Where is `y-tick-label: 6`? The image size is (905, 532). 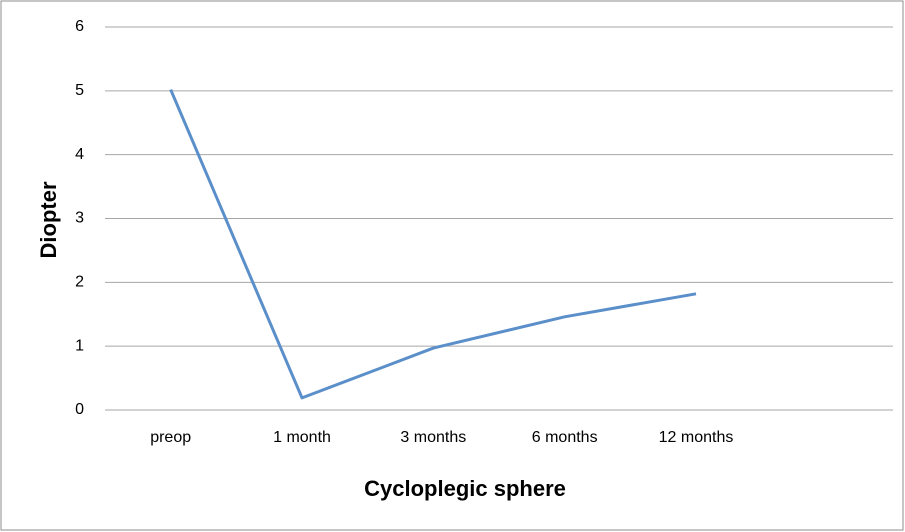
y-tick-label: 6 is located at coordinates (79, 26).